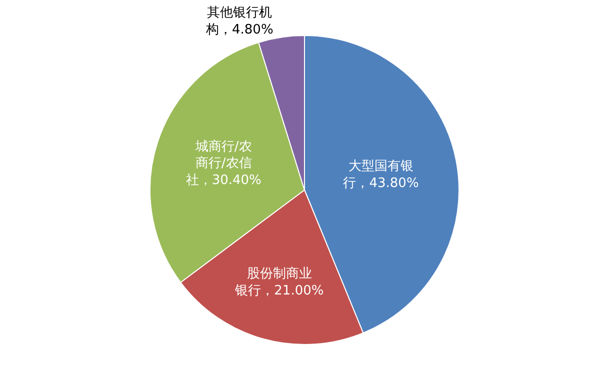 The width and height of the screenshot is (609, 375). What do you see at coordinates (224, 163) in the screenshot?
I see `slice-label: 城商行/农商行/农信社，30.40%` at bounding box center [224, 163].